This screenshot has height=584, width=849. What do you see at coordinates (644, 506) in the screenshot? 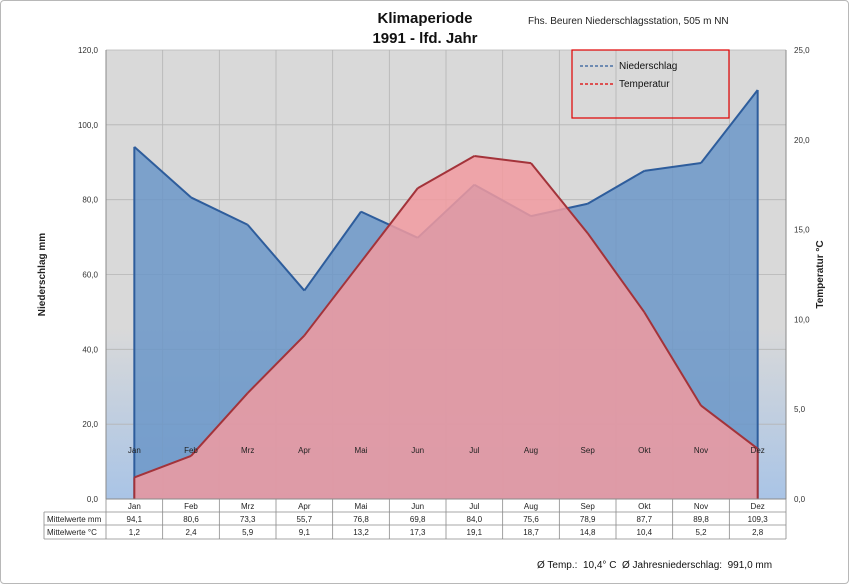
I see `table-header-cell: Okt` at bounding box center [644, 506].